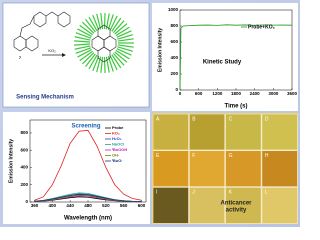 The height and width of the screenshot is (240, 320). What do you see at coordinates (88, 205) in the screenshot?
I see `x-tick-label: 480` at bounding box center [88, 205].